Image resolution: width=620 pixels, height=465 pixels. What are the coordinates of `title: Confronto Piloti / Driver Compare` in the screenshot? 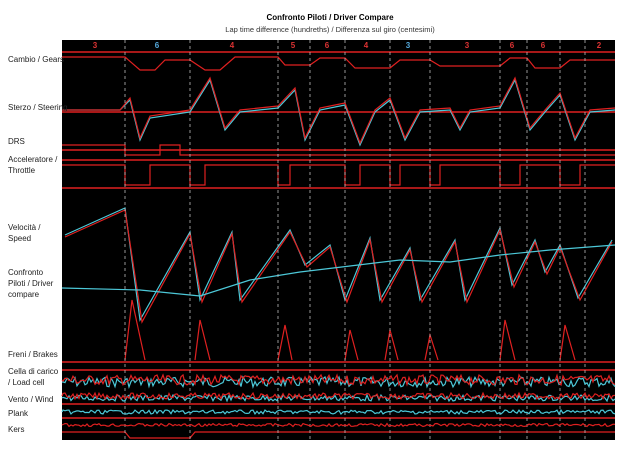 It's located at (330, 17).